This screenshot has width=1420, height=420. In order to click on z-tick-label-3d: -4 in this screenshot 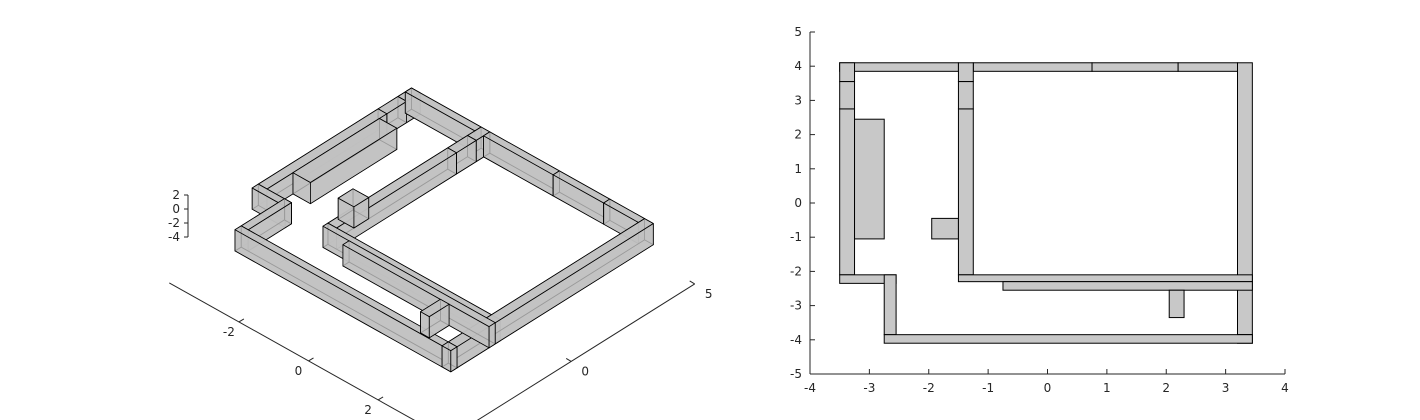, I will do `click(174, 237)`.